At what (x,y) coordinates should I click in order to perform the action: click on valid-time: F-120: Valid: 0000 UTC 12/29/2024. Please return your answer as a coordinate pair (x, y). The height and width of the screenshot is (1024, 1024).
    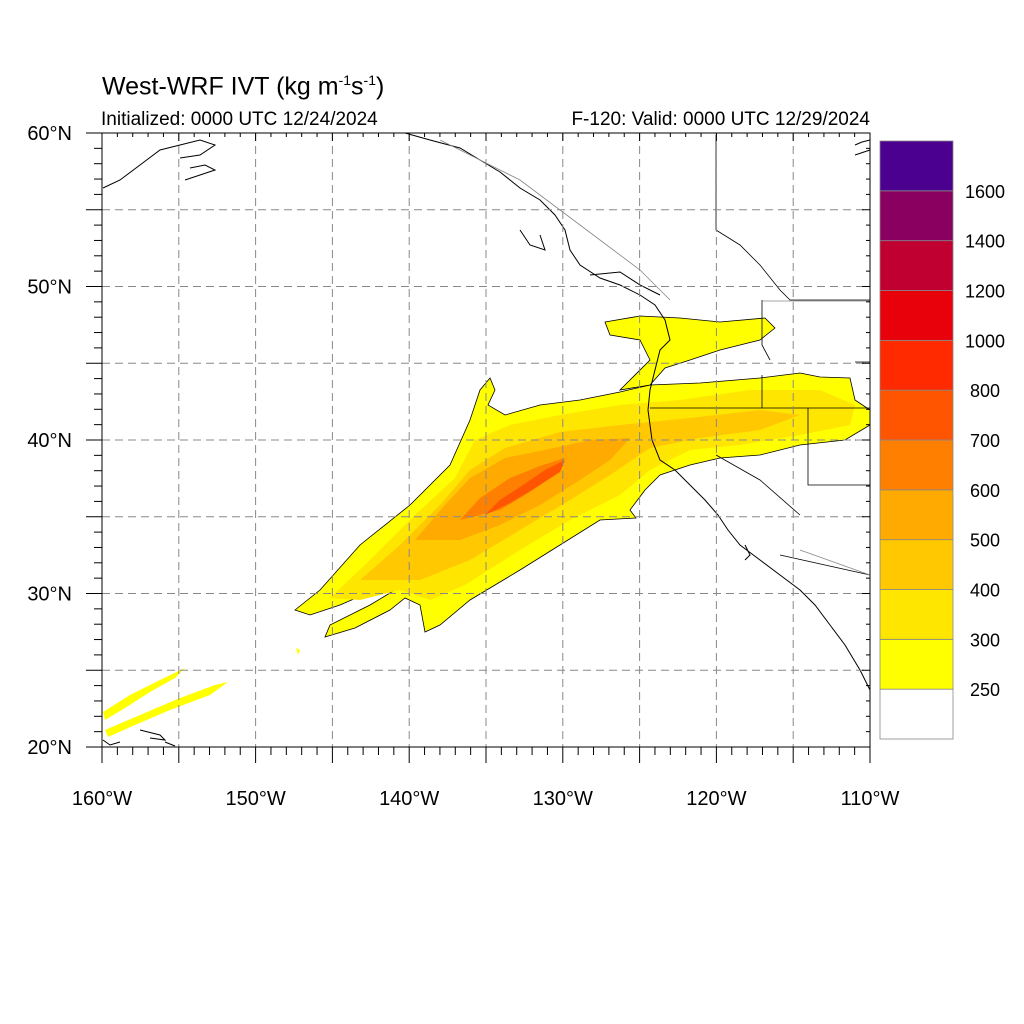
    Looking at the image, I should click on (720, 119).